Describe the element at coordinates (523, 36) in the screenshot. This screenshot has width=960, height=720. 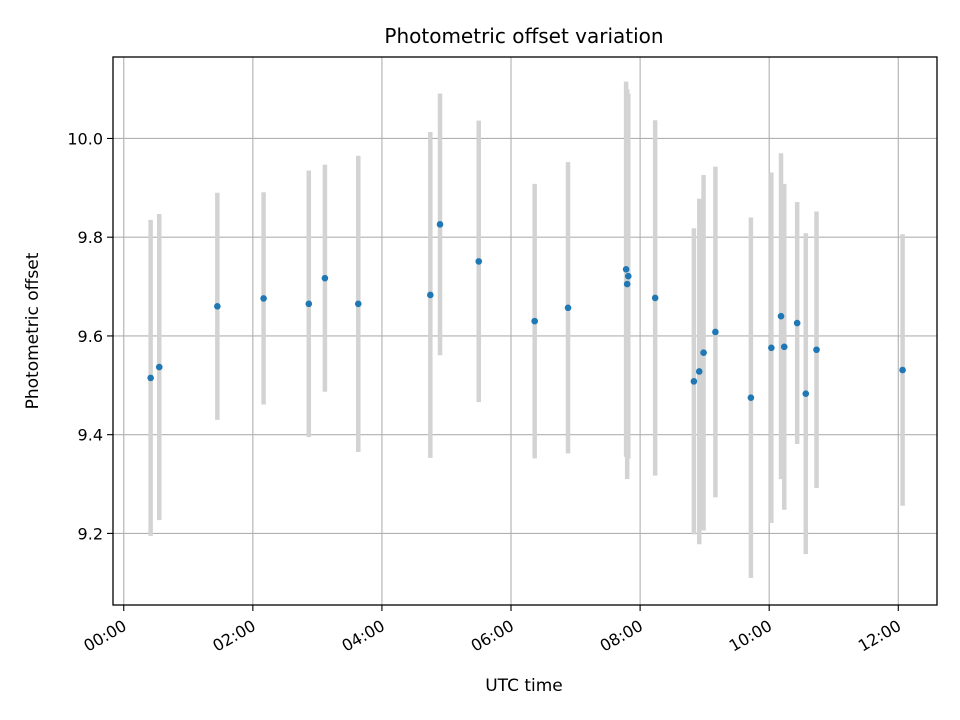
I see `chart-title: Photometric offset variation` at that location.